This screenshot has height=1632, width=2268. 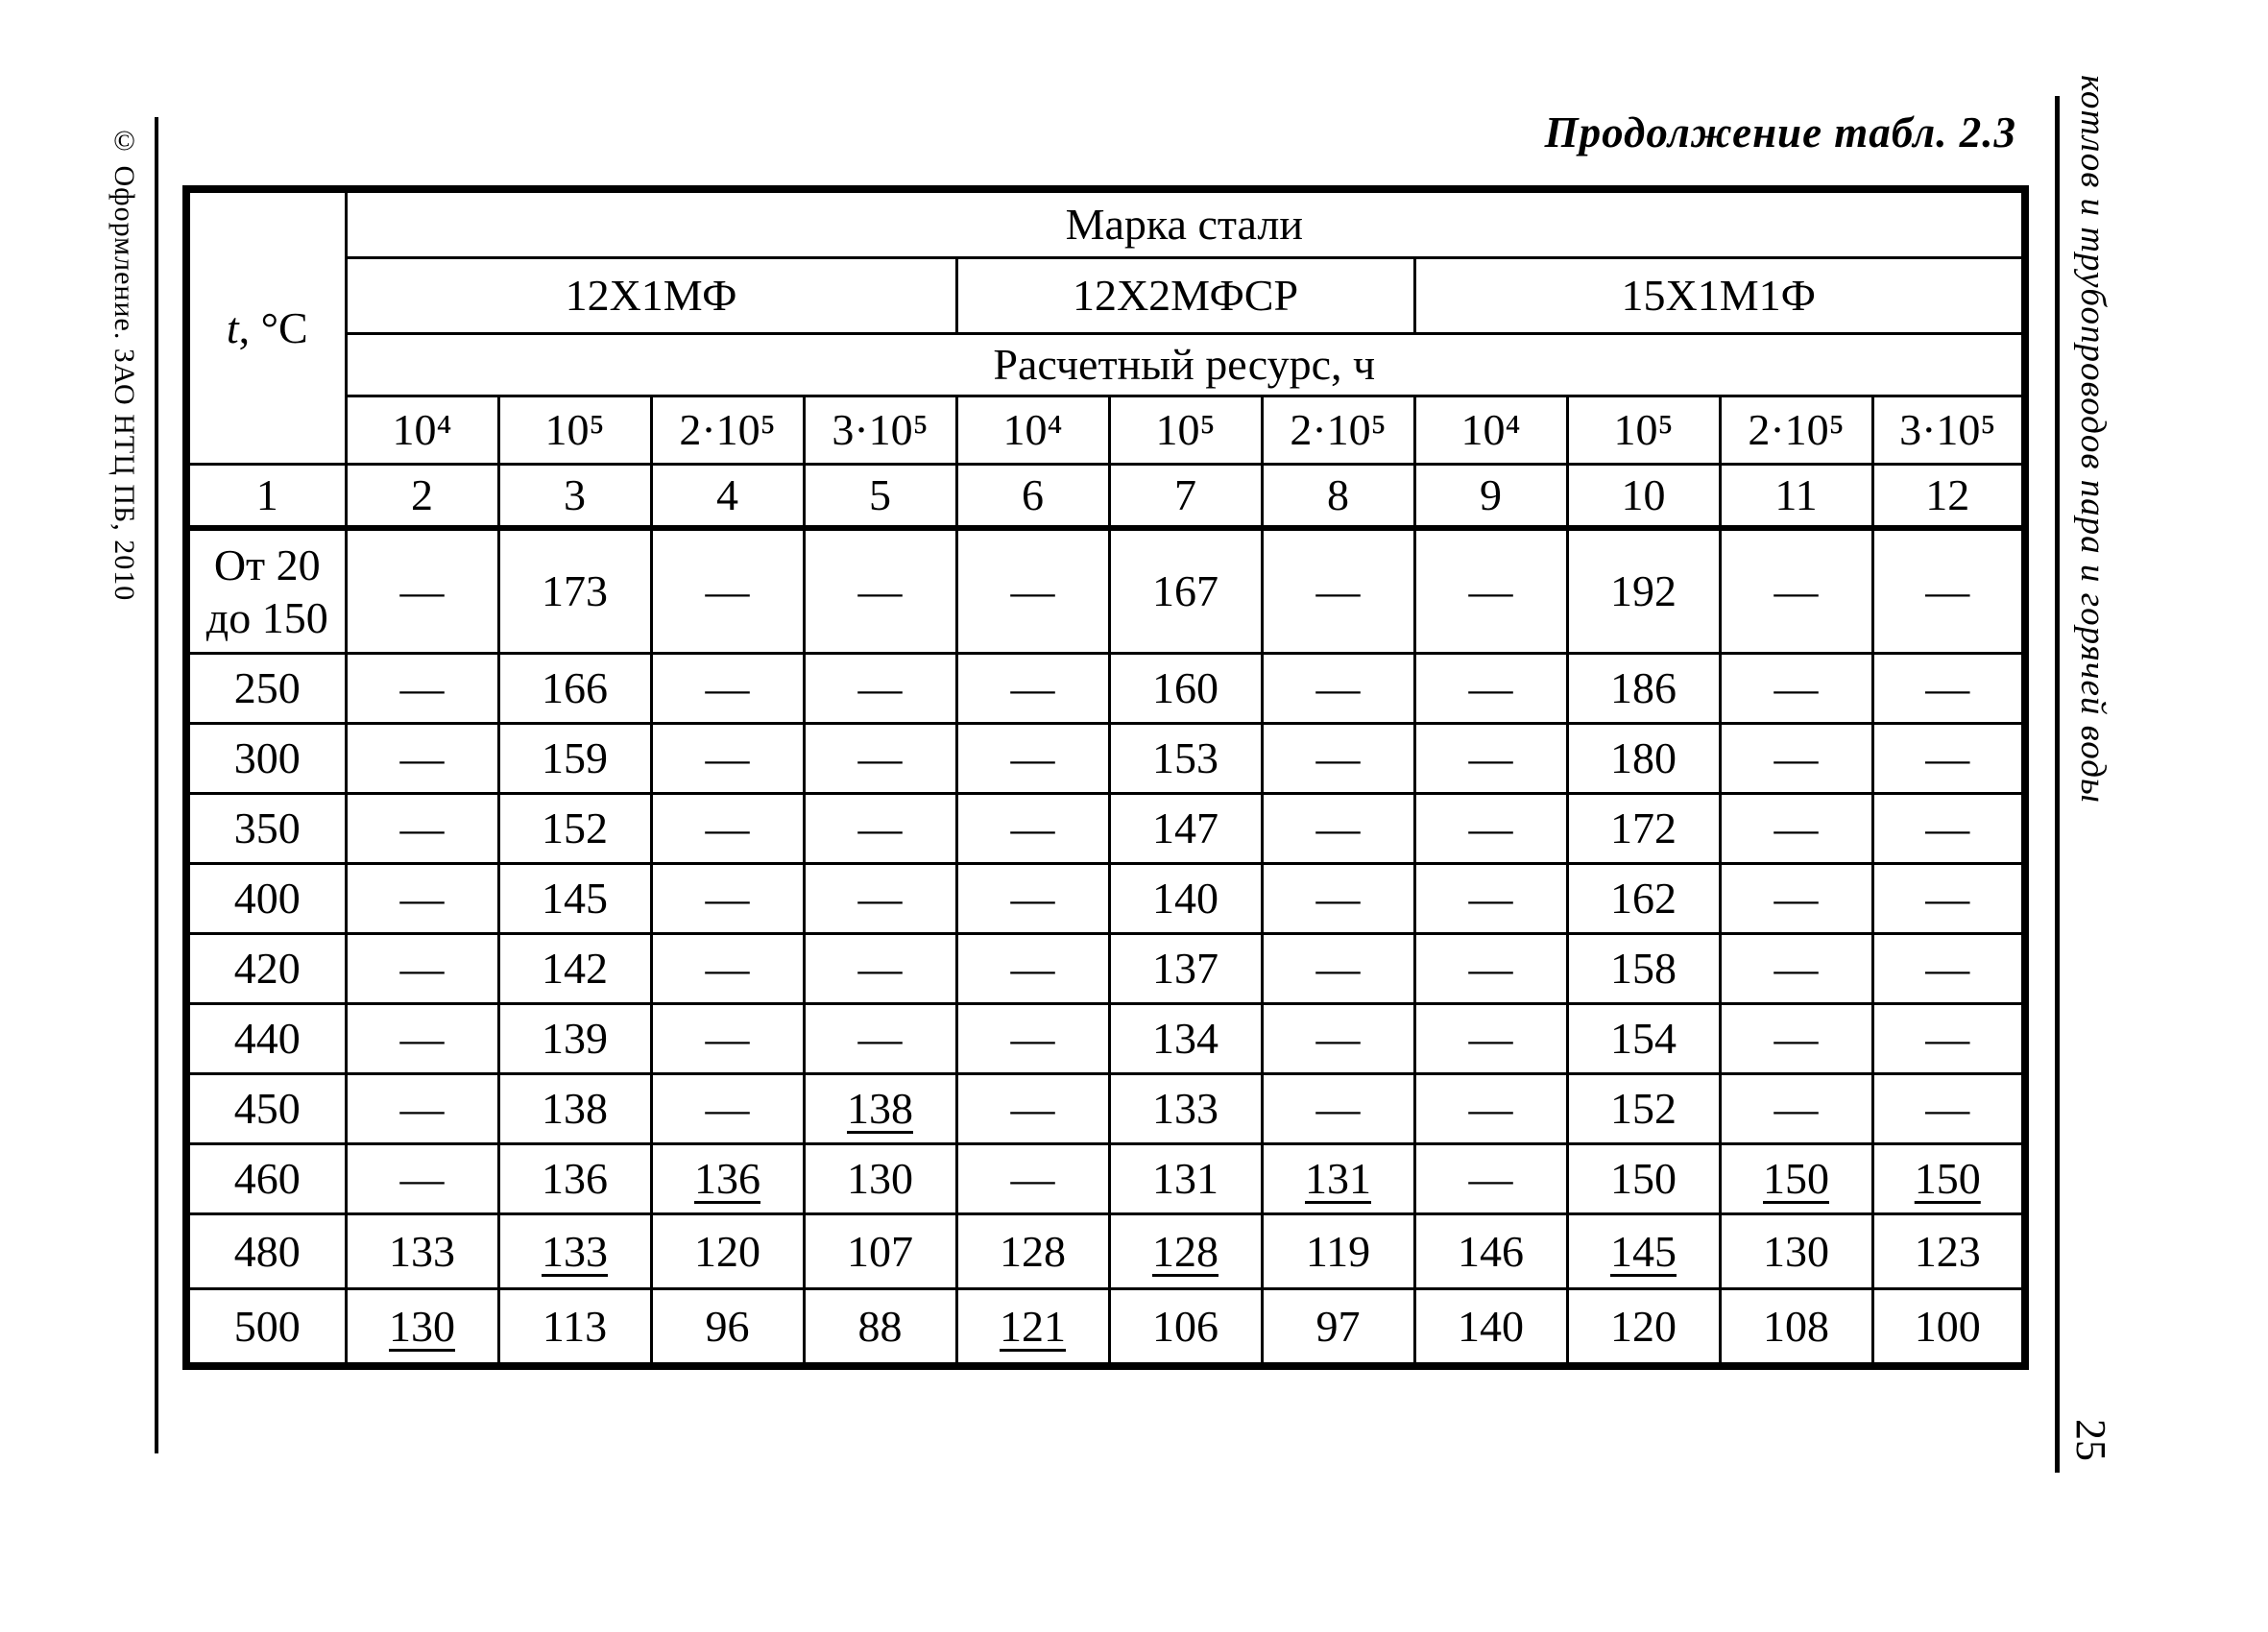 I want to click on table-row: 300—159— — —153— —180— —, so click(x=1106, y=758).